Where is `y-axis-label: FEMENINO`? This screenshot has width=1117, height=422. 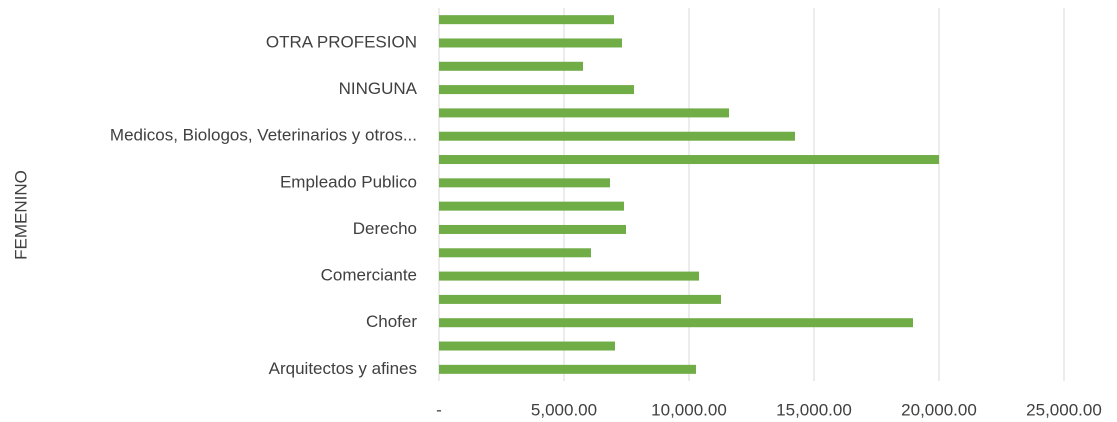
y-axis-label: FEMENINO is located at coordinates (20, 215).